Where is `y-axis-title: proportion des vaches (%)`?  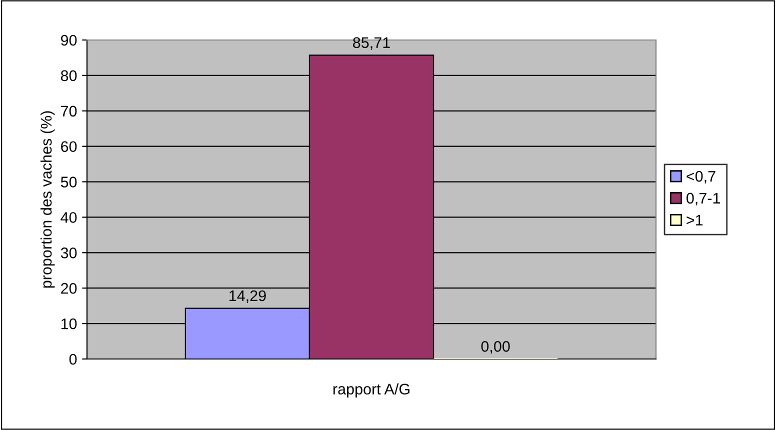 y-axis-title: proportion des vaches (%) is located at coordinates (47, 199).